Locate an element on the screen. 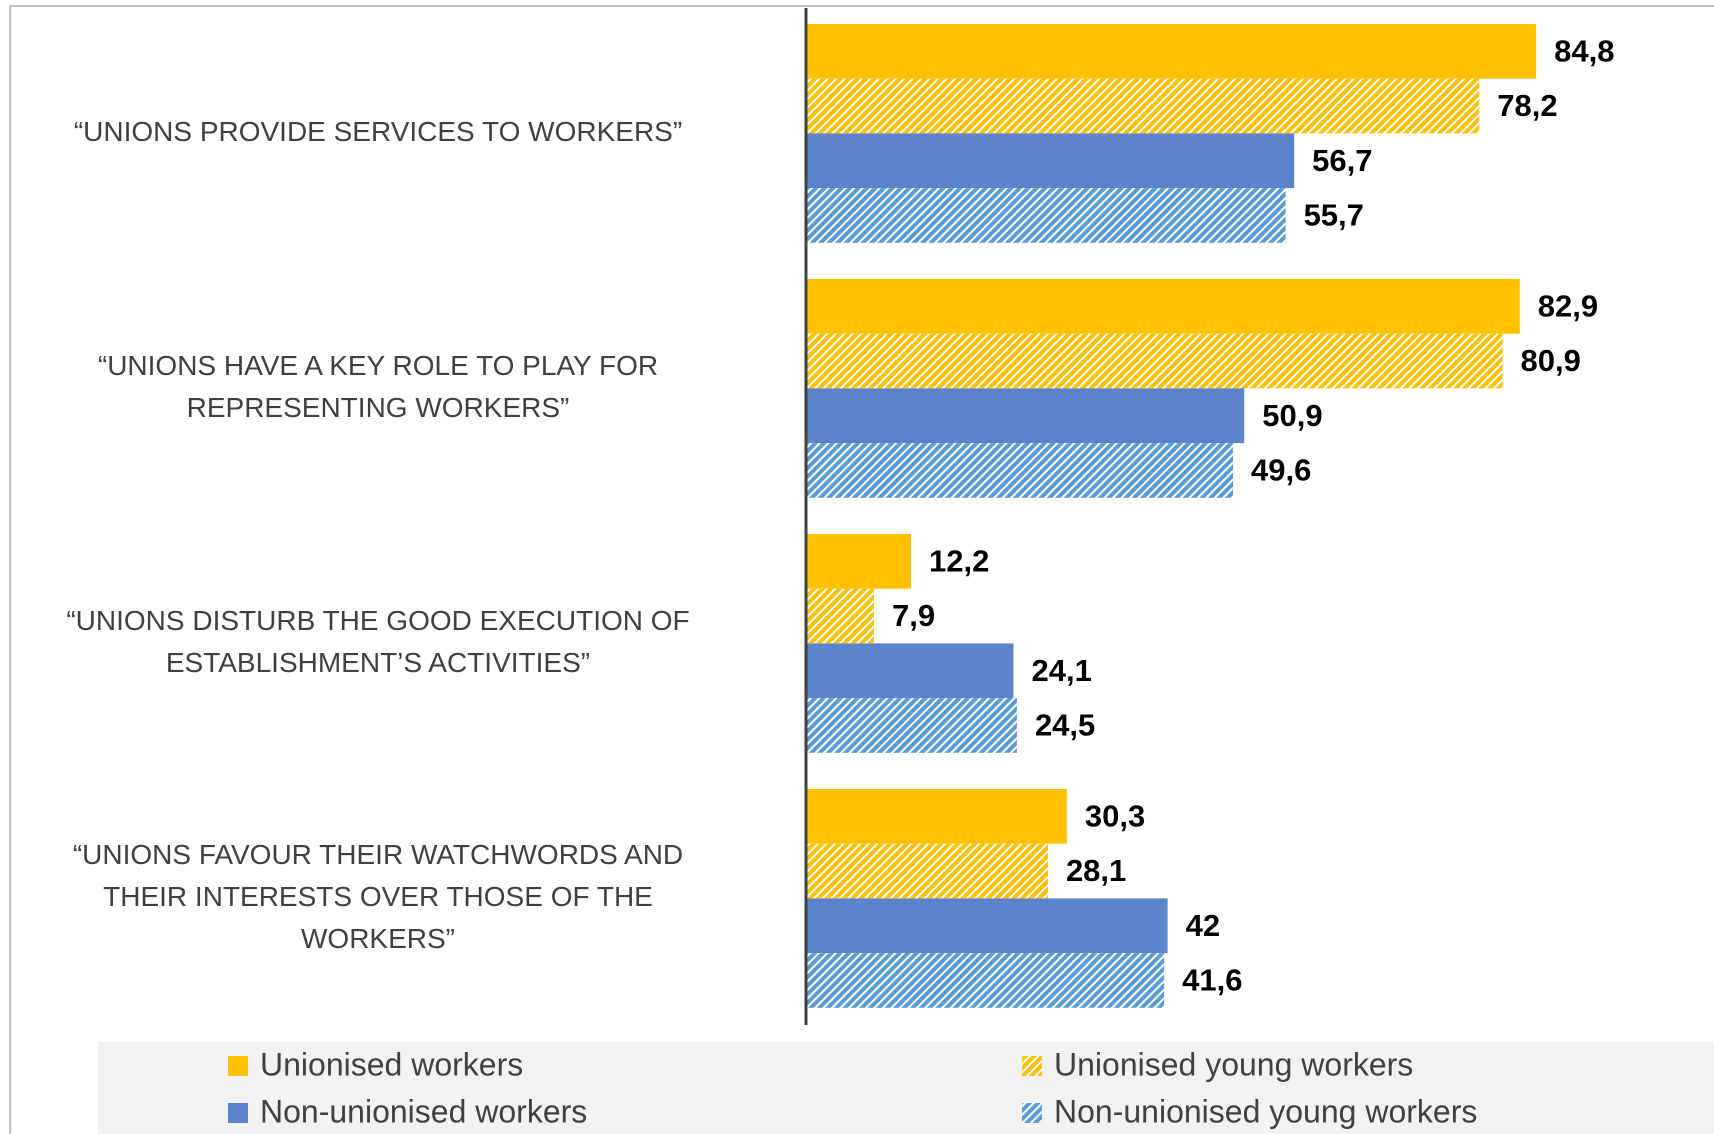 The width and height of the screenshot is (1714, 1134). data-label: 30,3 is located at coordinates (1115, 816).